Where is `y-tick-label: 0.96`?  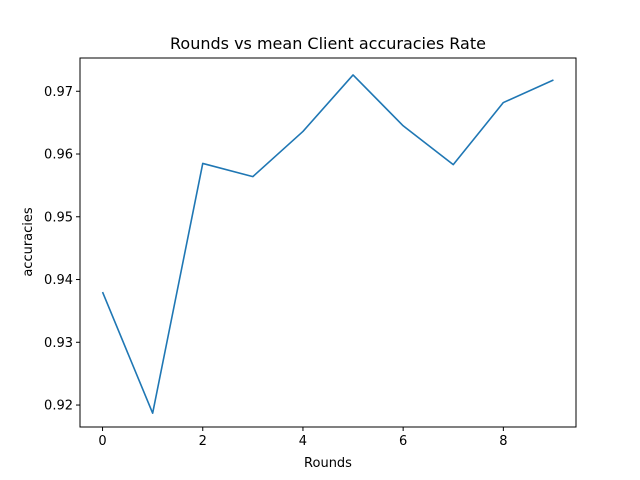
y-tick-label: 0.96 is located at coordinates (58, 155).